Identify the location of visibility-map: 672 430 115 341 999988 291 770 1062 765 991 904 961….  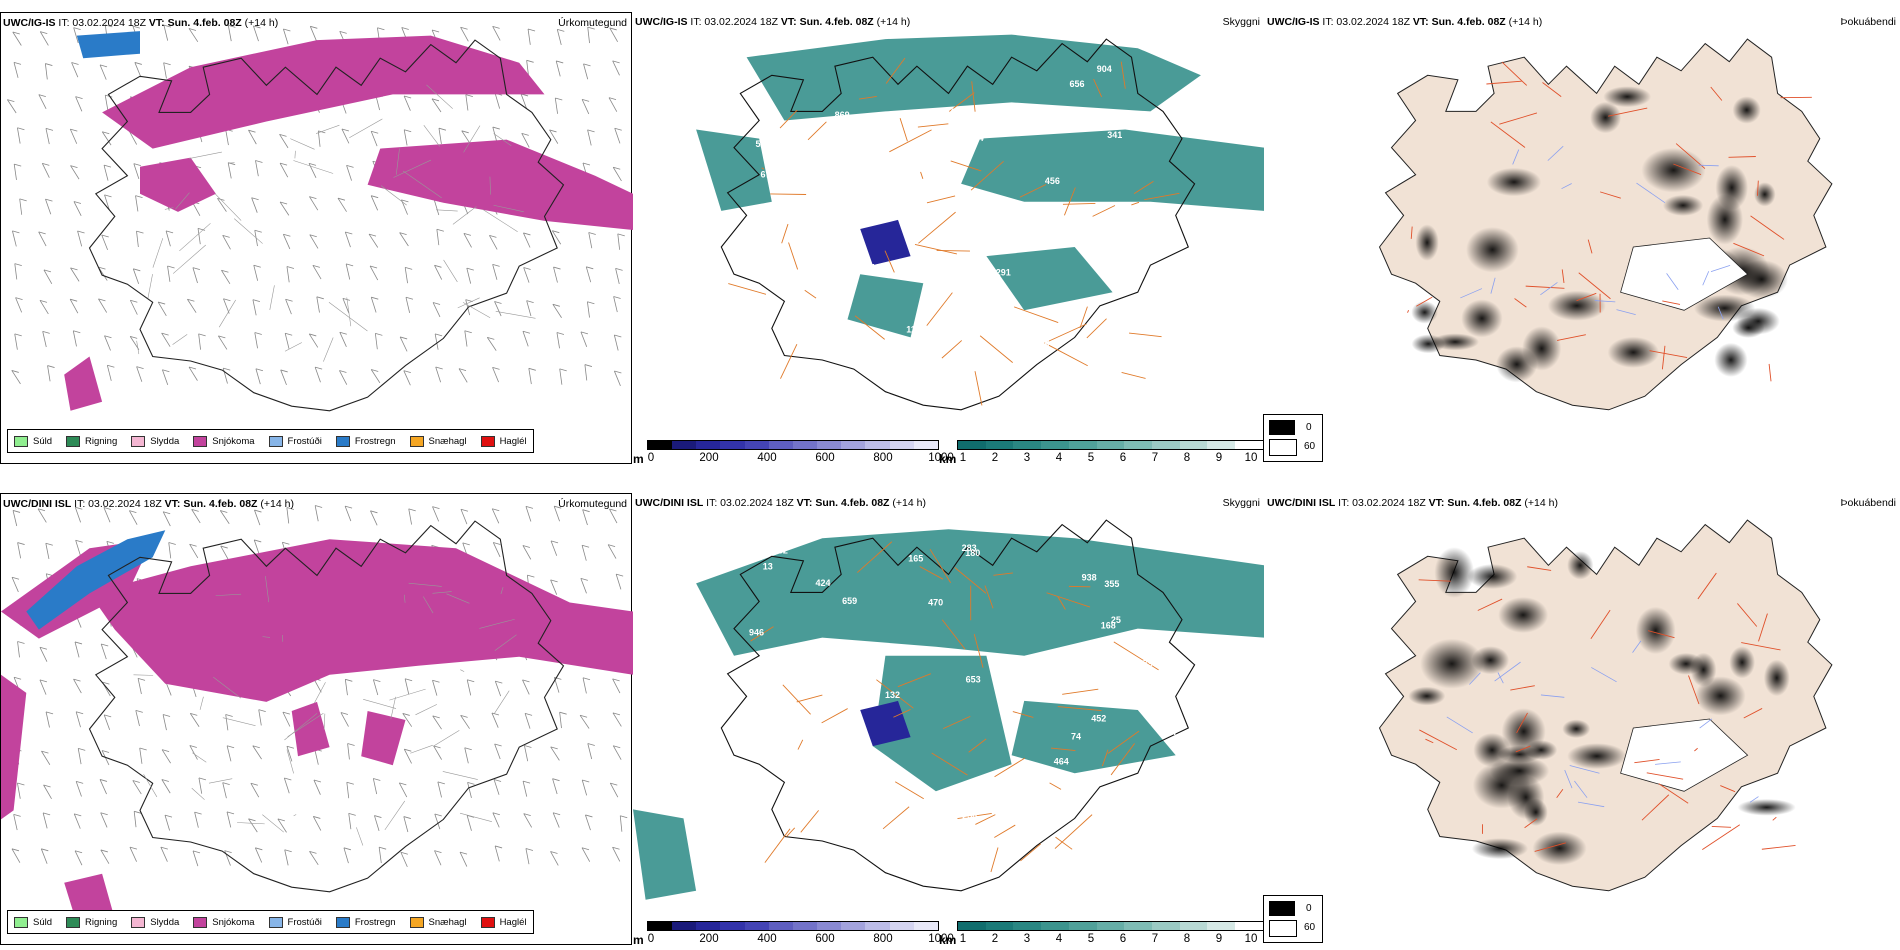
(980, 222).